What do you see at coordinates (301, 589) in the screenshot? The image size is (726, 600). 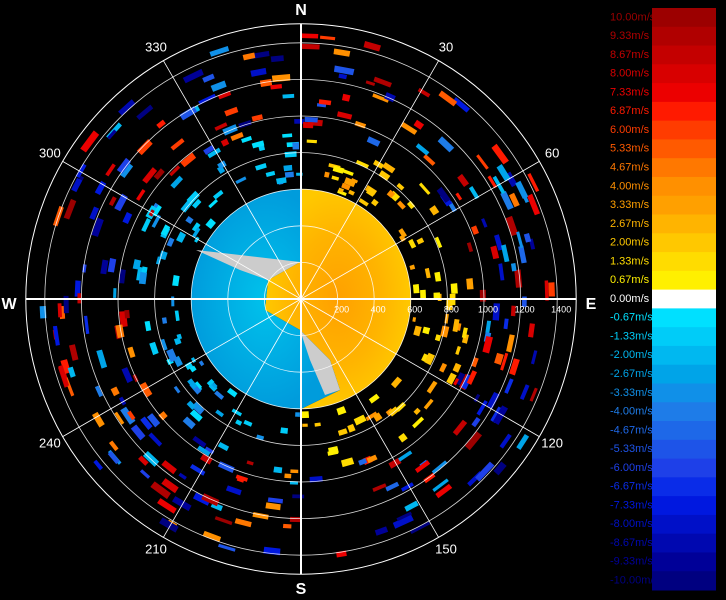 I see `compass-label: S` at bounding box center [301, 589].